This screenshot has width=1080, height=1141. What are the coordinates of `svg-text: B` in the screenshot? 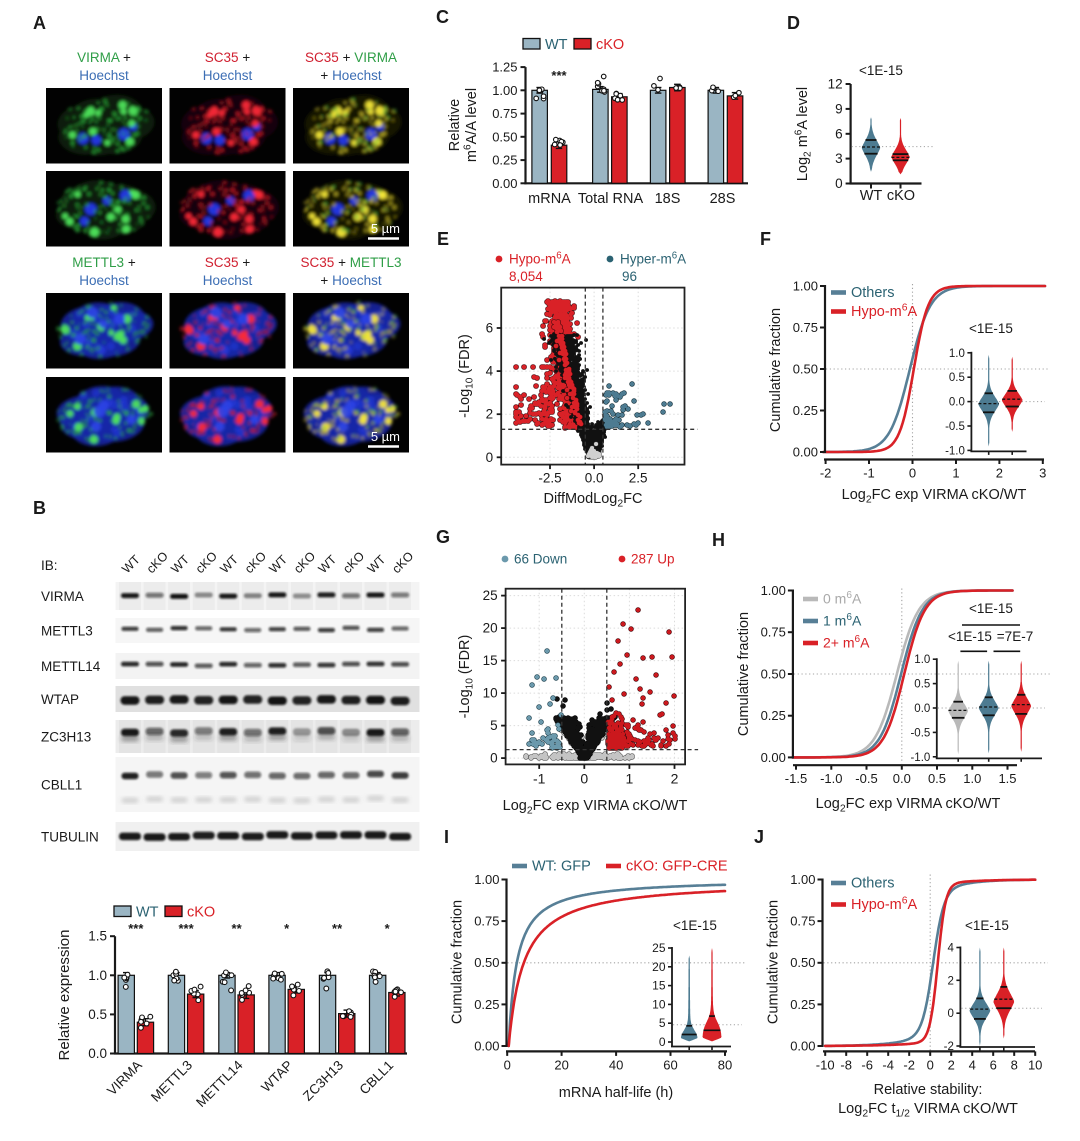 It's located at (39, 508).